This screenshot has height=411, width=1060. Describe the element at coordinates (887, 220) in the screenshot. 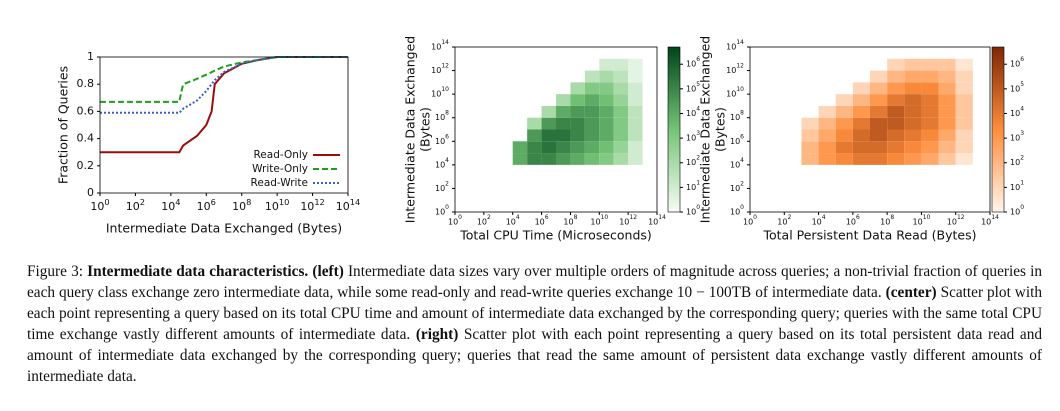

I see `x-tick-label: 10⁸` at that location.